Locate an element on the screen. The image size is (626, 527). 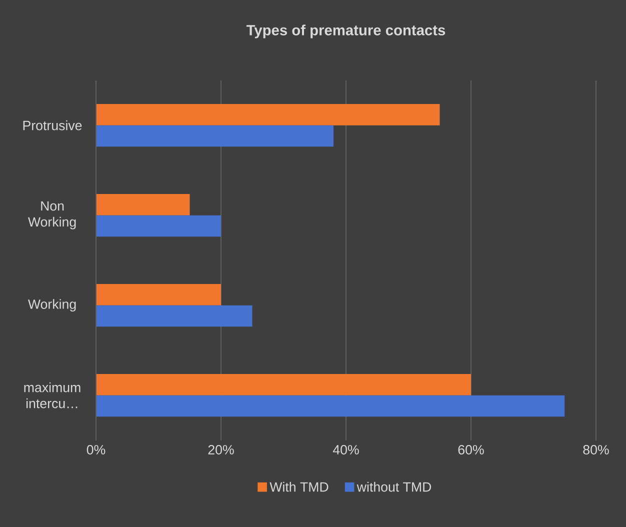
y-tick-label: Protrusive is located at coordinates (52, 125).